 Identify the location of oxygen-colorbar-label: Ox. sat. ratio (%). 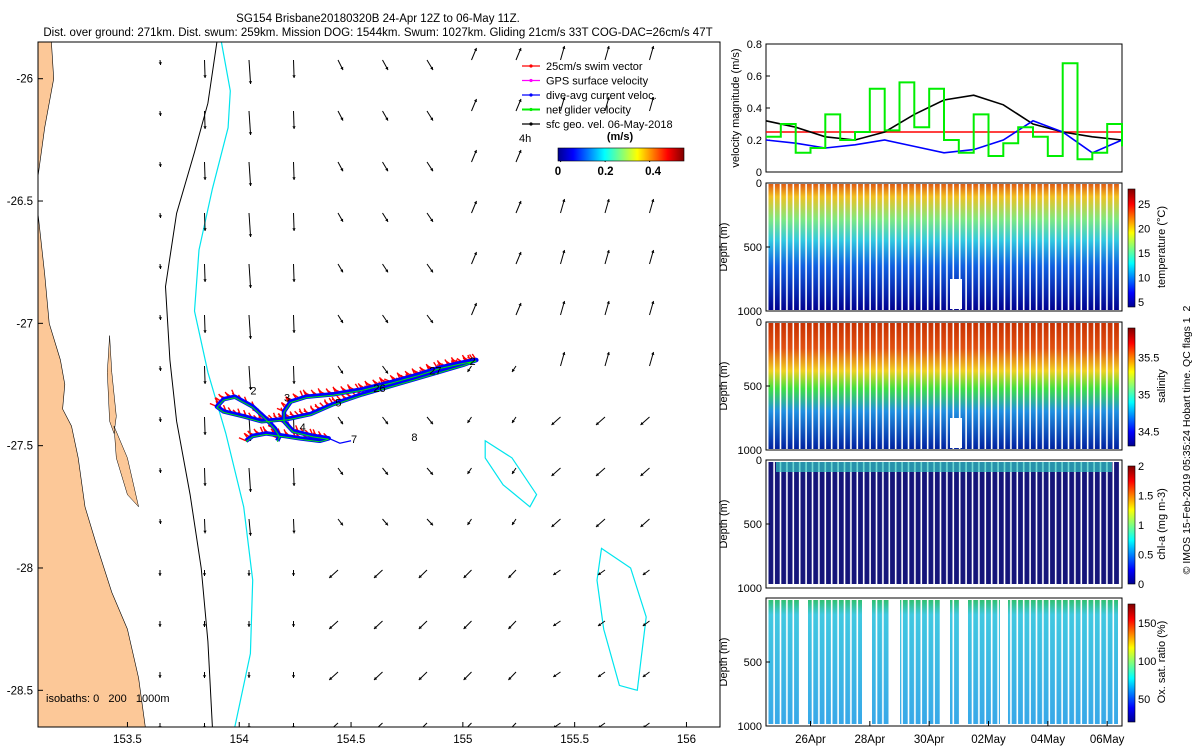
(1162, 662).